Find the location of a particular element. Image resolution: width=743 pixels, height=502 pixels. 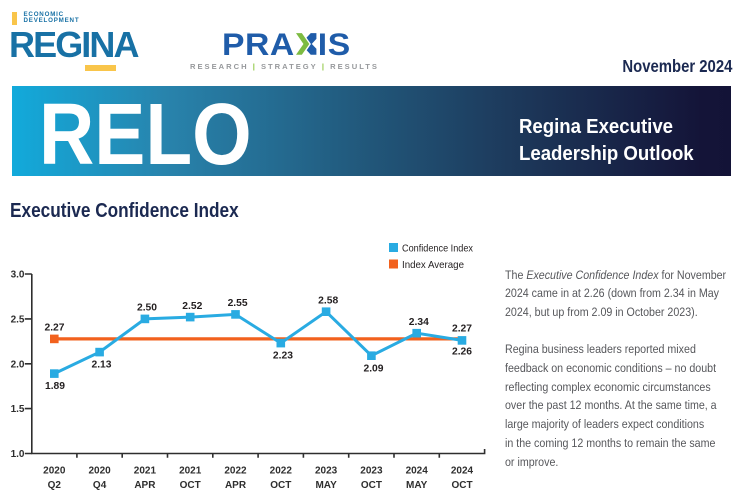

svg-text: Index Average is located at coordinates (433, 265).